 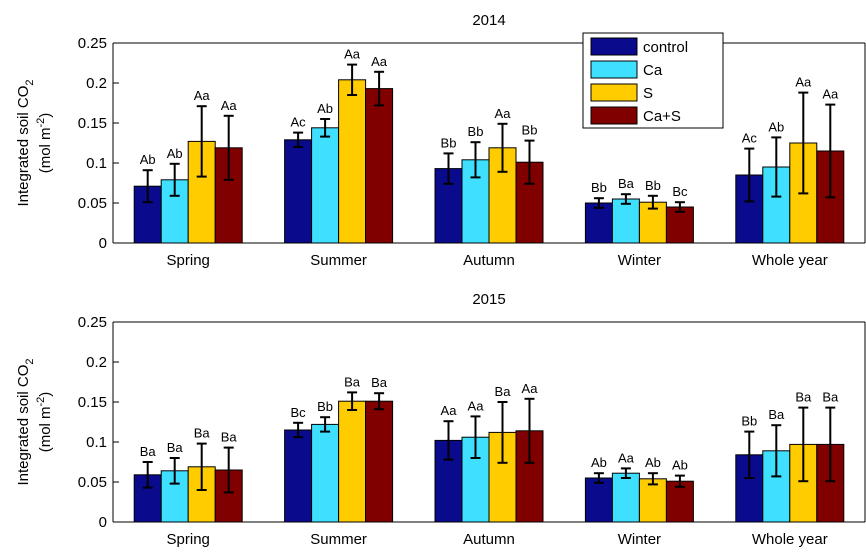 What do you see at coordinates (790, 260) in the screenshot?
I see `x-tick-label: Whole year` at bounding box center [790, 260].